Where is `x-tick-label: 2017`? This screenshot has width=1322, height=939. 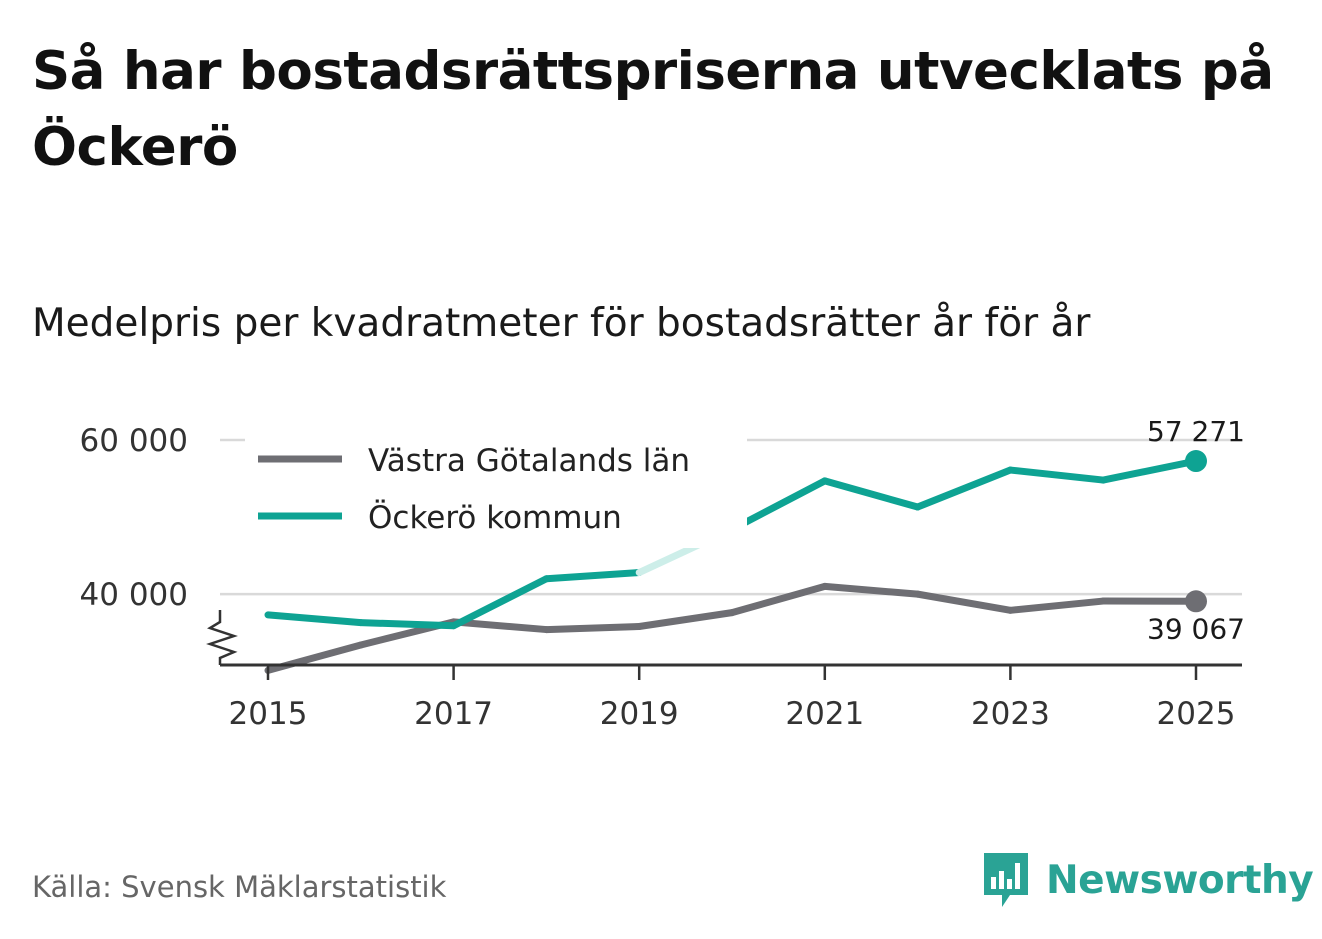 x-tick-label: 2017 is located at coordinates (453, 714).